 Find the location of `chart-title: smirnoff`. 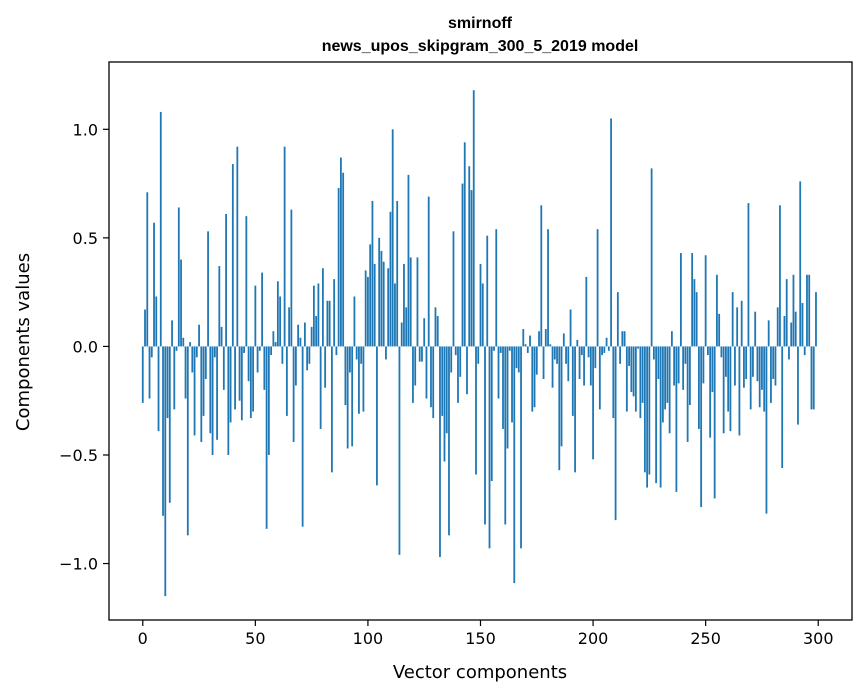

chart-title: smirnoff is located at coordinates (480, 23).